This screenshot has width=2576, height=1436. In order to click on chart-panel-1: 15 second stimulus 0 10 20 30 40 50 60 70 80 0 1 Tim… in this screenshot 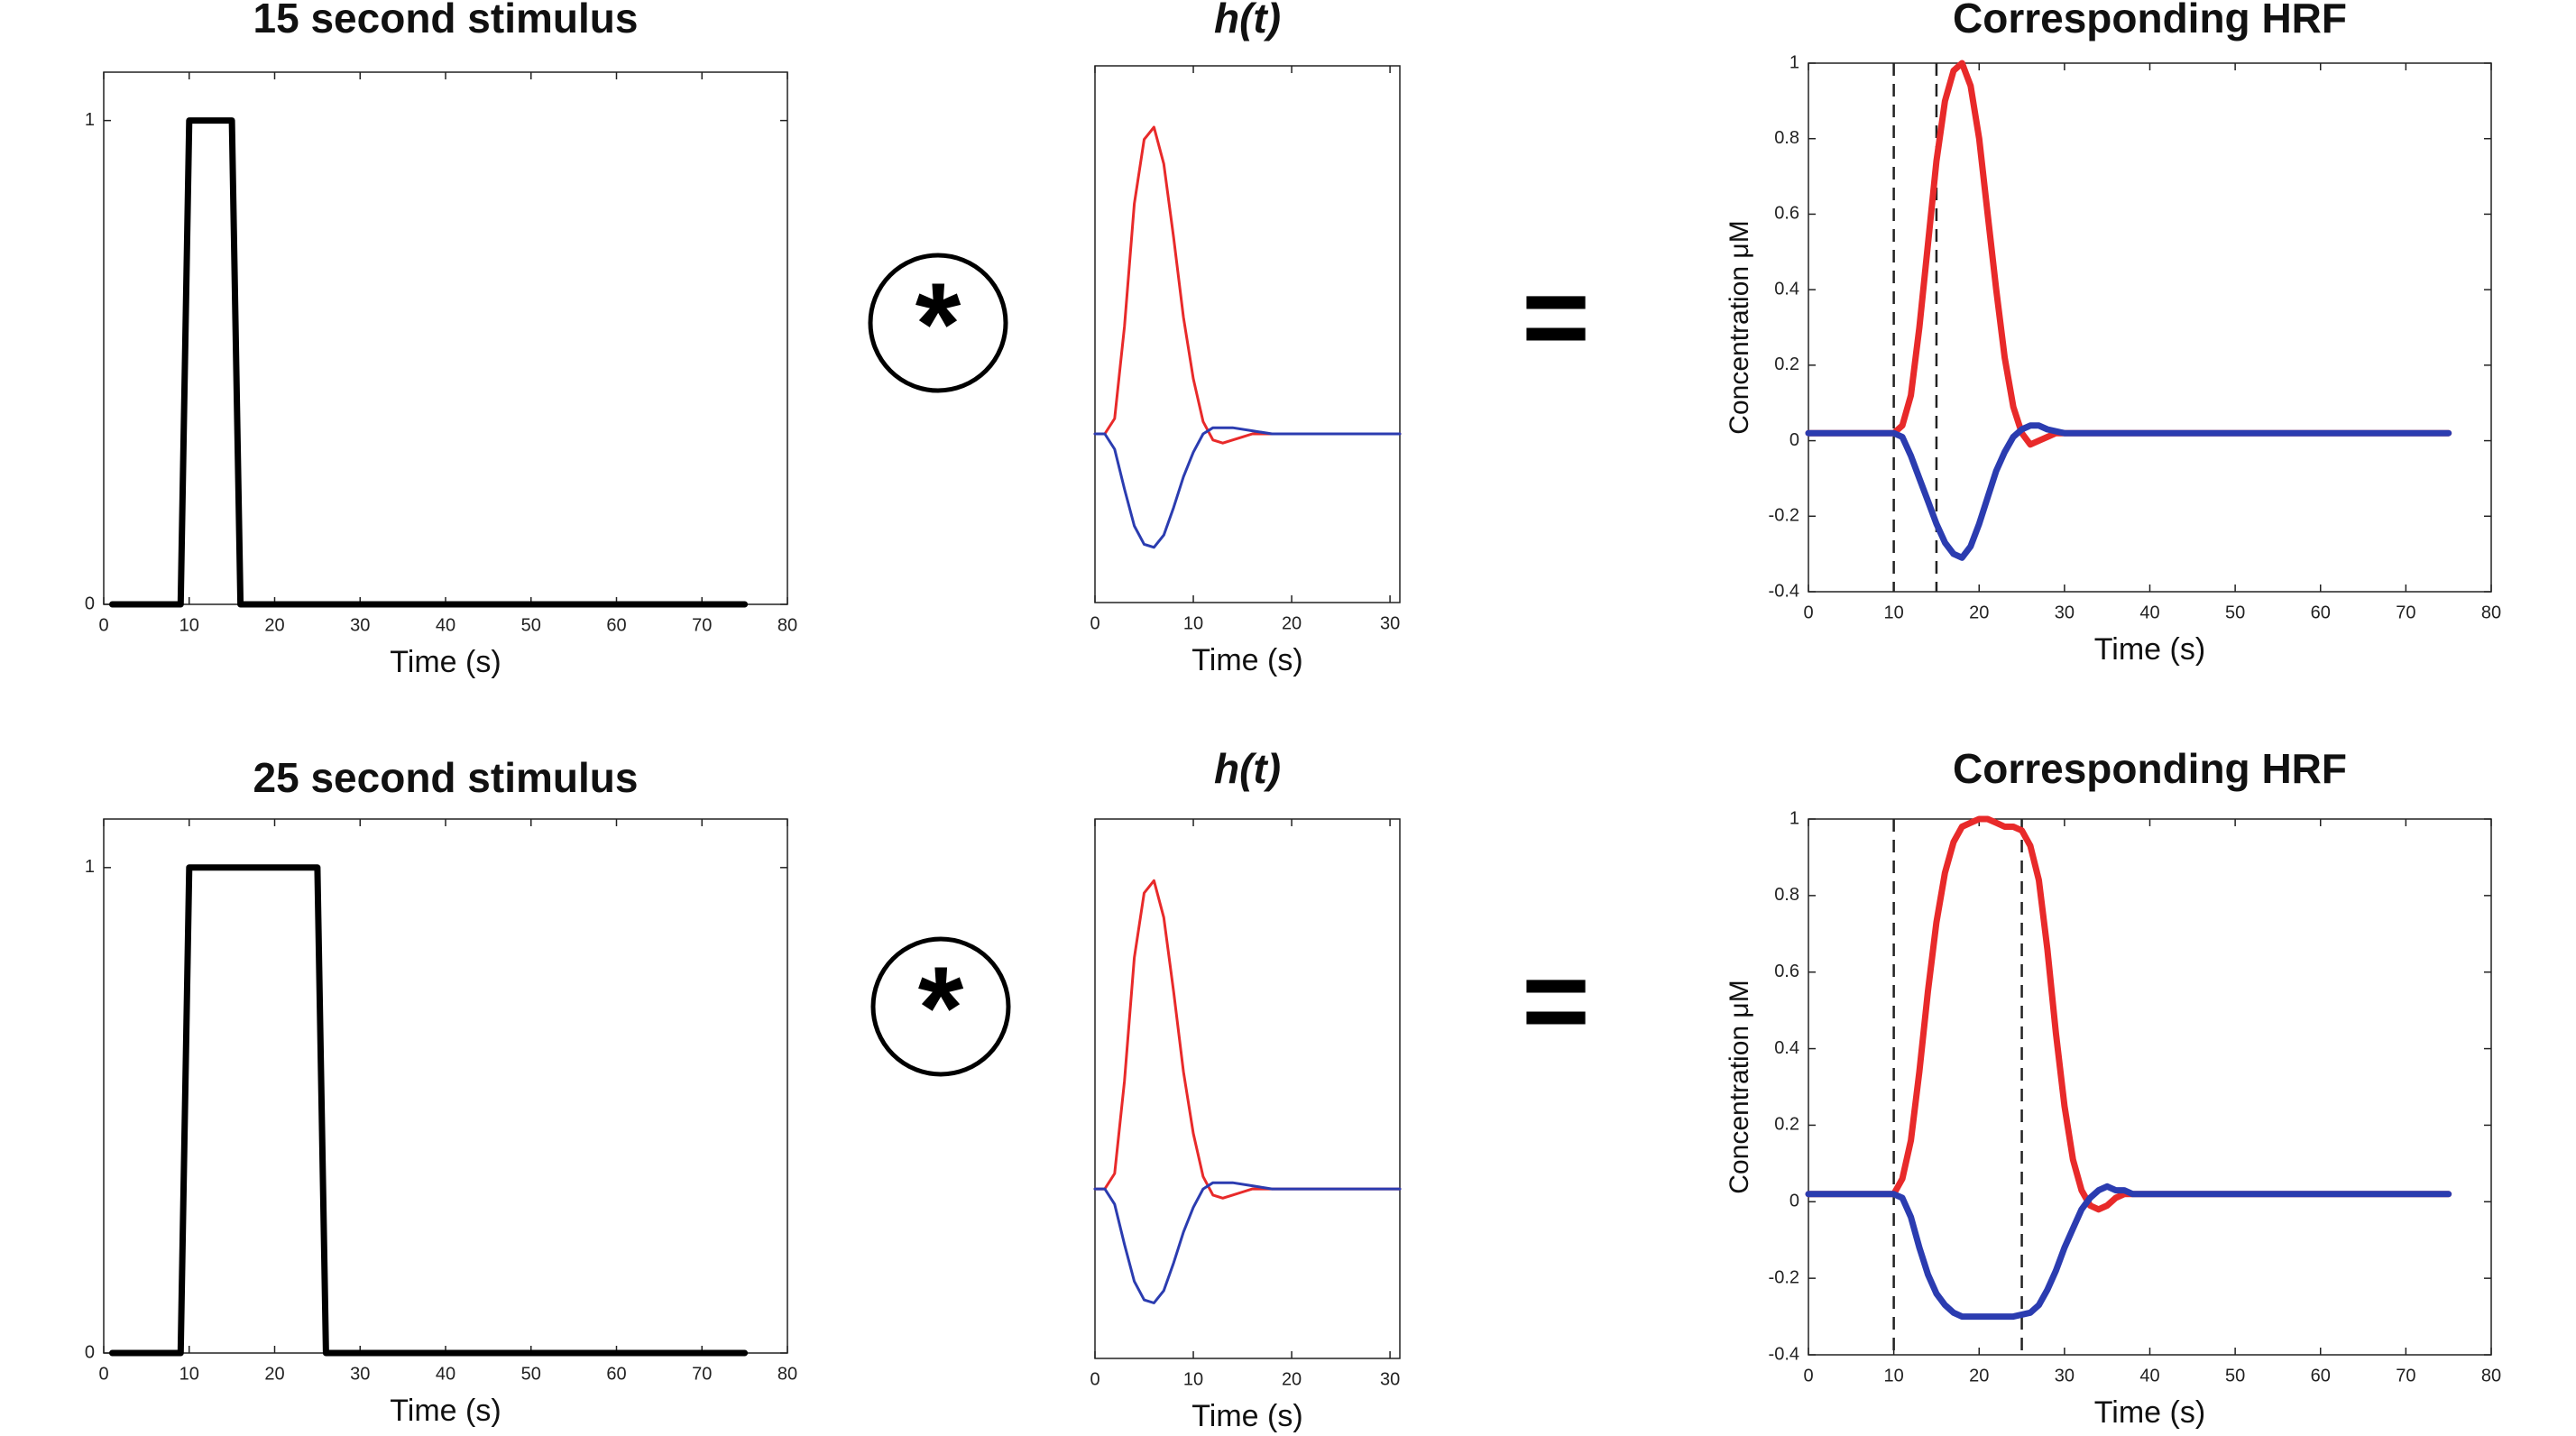, I will do `click(441, 339)`.